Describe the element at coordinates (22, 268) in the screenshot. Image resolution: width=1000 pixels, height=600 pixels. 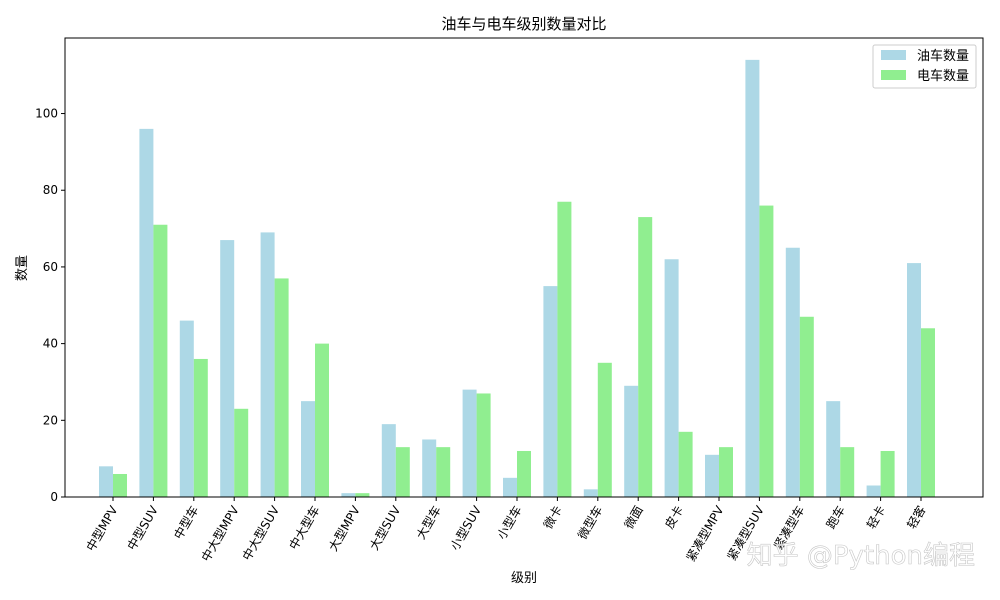
I see `y-axis-label: 数量` at that location.